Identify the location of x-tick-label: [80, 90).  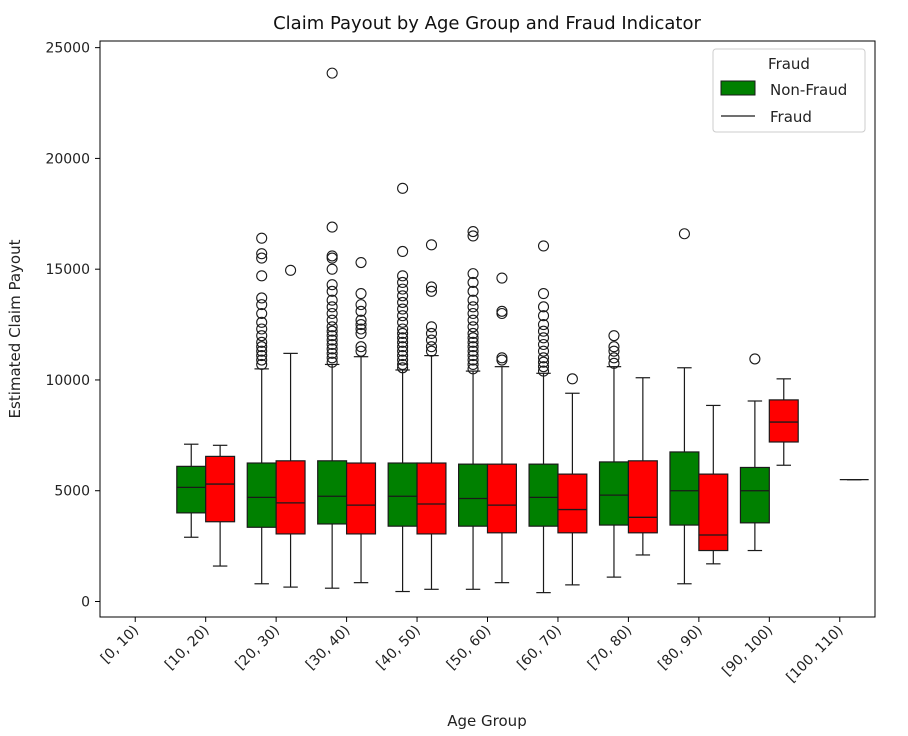
(680, 648).